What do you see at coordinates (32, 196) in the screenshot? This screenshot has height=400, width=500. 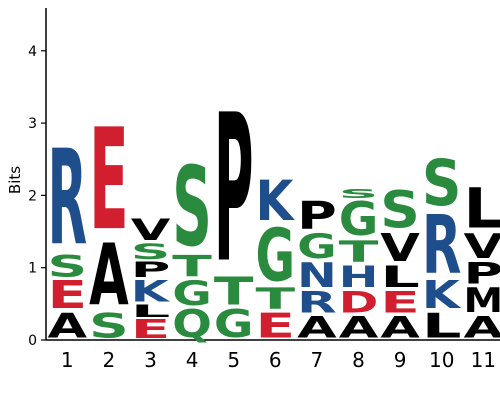 I see `y-tick-label: 2` at bounding box center [32, 196].